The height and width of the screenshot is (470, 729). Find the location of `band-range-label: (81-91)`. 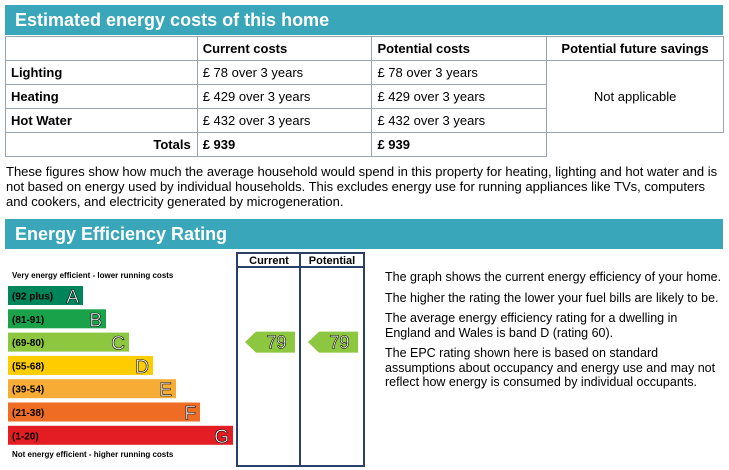

band-range-label: (81-91) is located at coordinates (28, 320).